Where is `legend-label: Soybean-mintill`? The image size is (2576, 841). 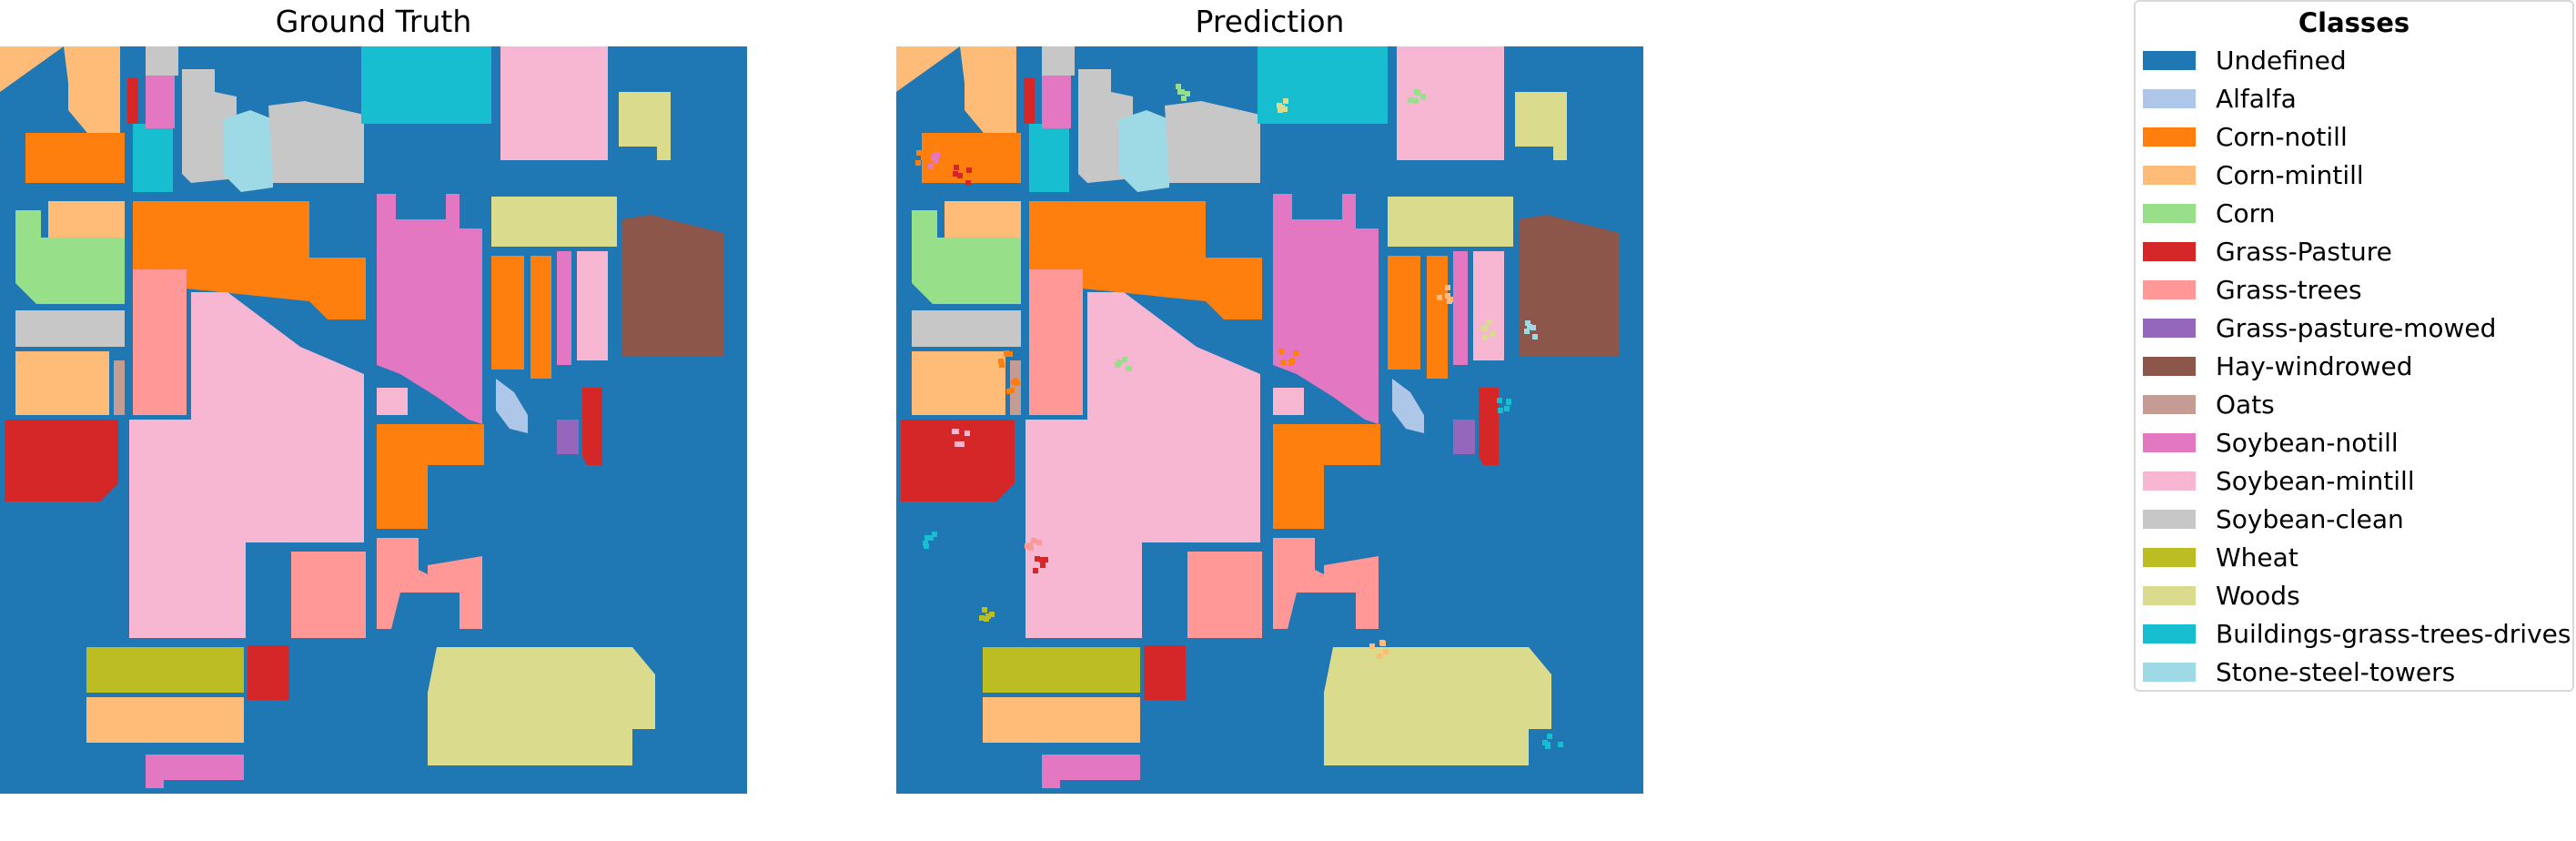
legend-label: Soybean-mintill is located at coordinates (2315, 480).